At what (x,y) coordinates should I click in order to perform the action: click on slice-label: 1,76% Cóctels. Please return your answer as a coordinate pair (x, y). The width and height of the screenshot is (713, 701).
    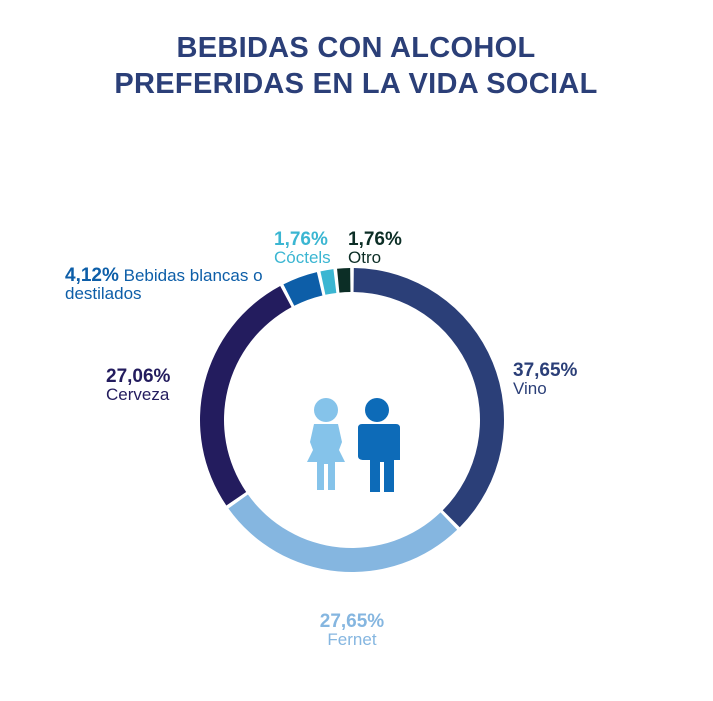
    Looking at the image, I should click on (314, 248).